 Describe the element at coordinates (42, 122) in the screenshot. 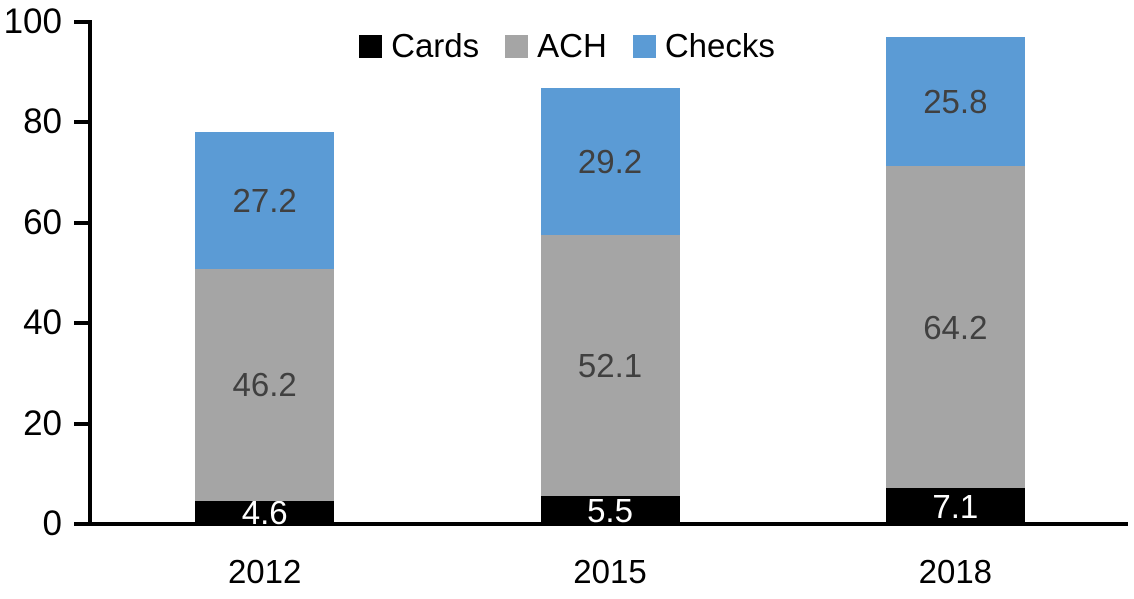

I see `y-axis-tick-label: 80` at that location.